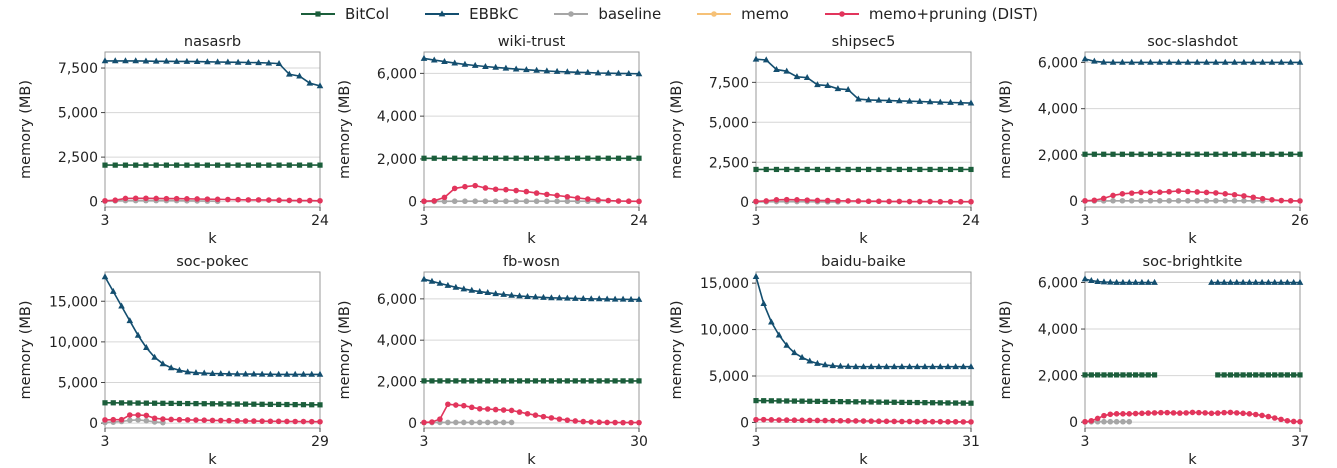 The height and width of the screenshot is (468, 1337). I want to click on series-memo-pruning-dist-, so click(863, 420).